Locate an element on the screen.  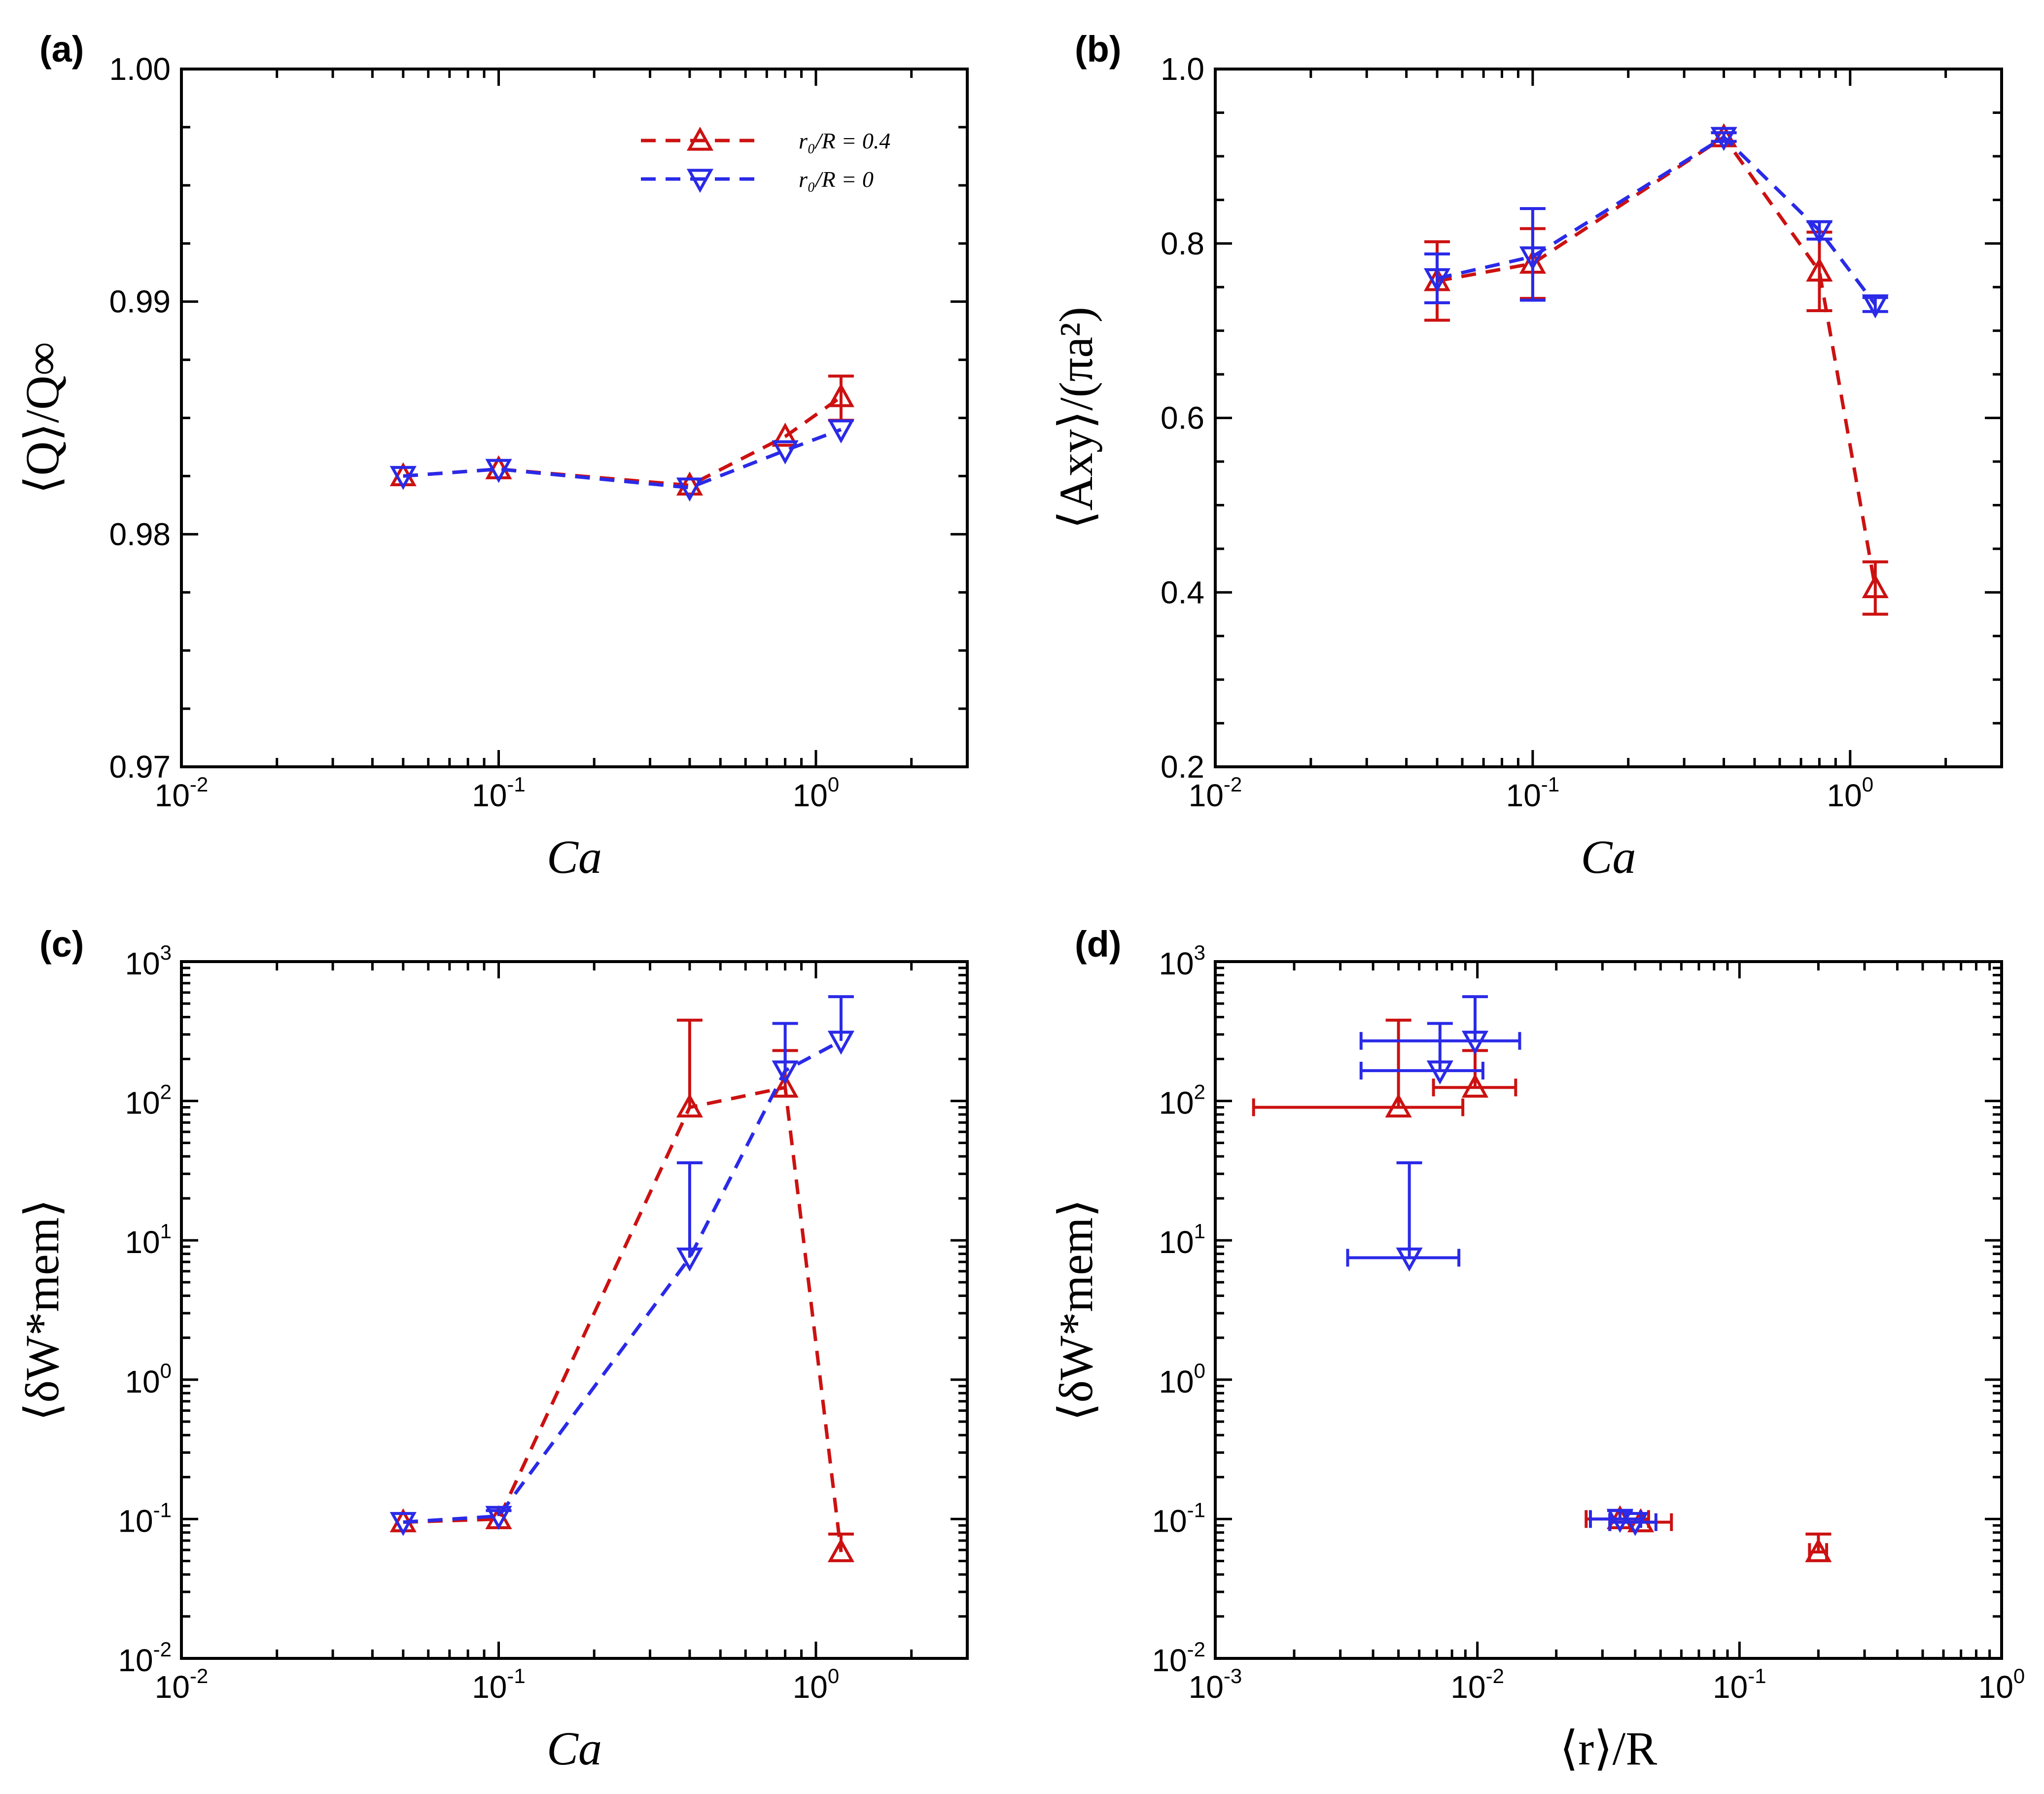
y-axis-title: ⟨Axy⟩/(πa²) is located at coordinates (1076, 418).